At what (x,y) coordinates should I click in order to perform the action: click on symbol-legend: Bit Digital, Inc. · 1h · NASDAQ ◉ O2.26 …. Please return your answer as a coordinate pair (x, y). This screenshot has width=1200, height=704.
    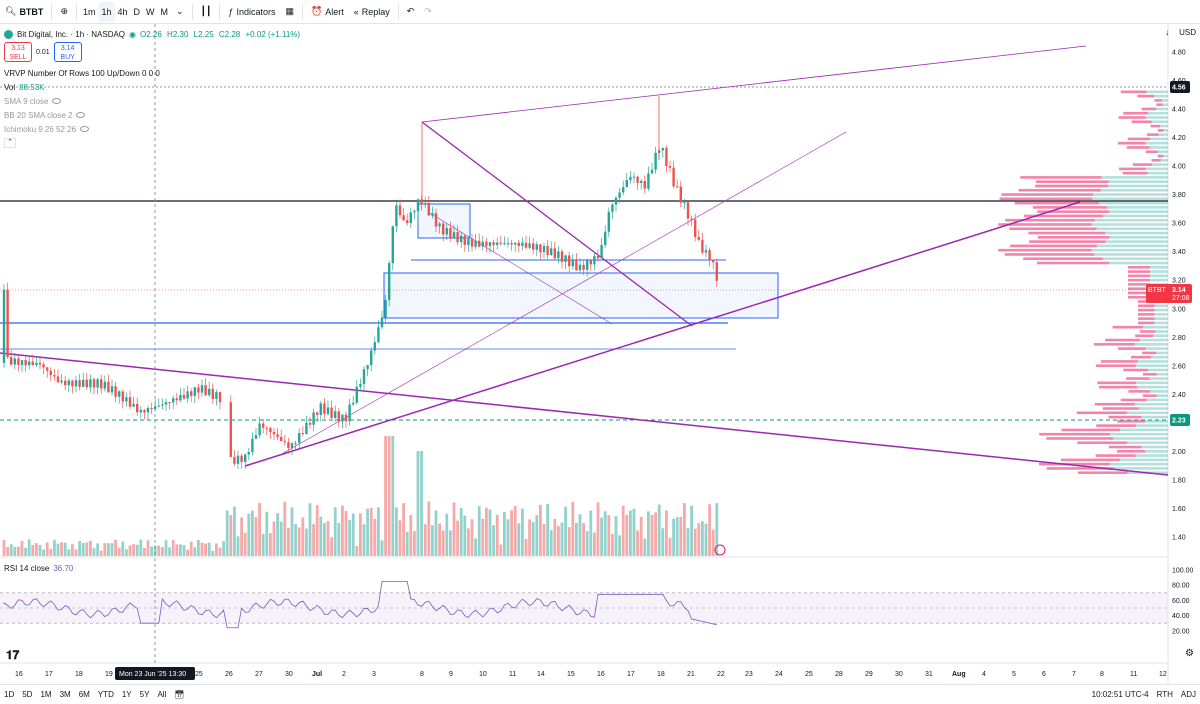
    Looking at the image, I should click on (153, 34).